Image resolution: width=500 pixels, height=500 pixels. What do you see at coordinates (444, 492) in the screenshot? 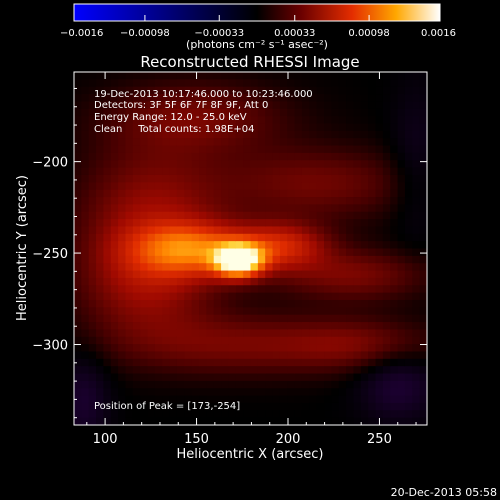
I see `timestamp: 20-Dec-2013 05:58` at bounding box center [444, 492].